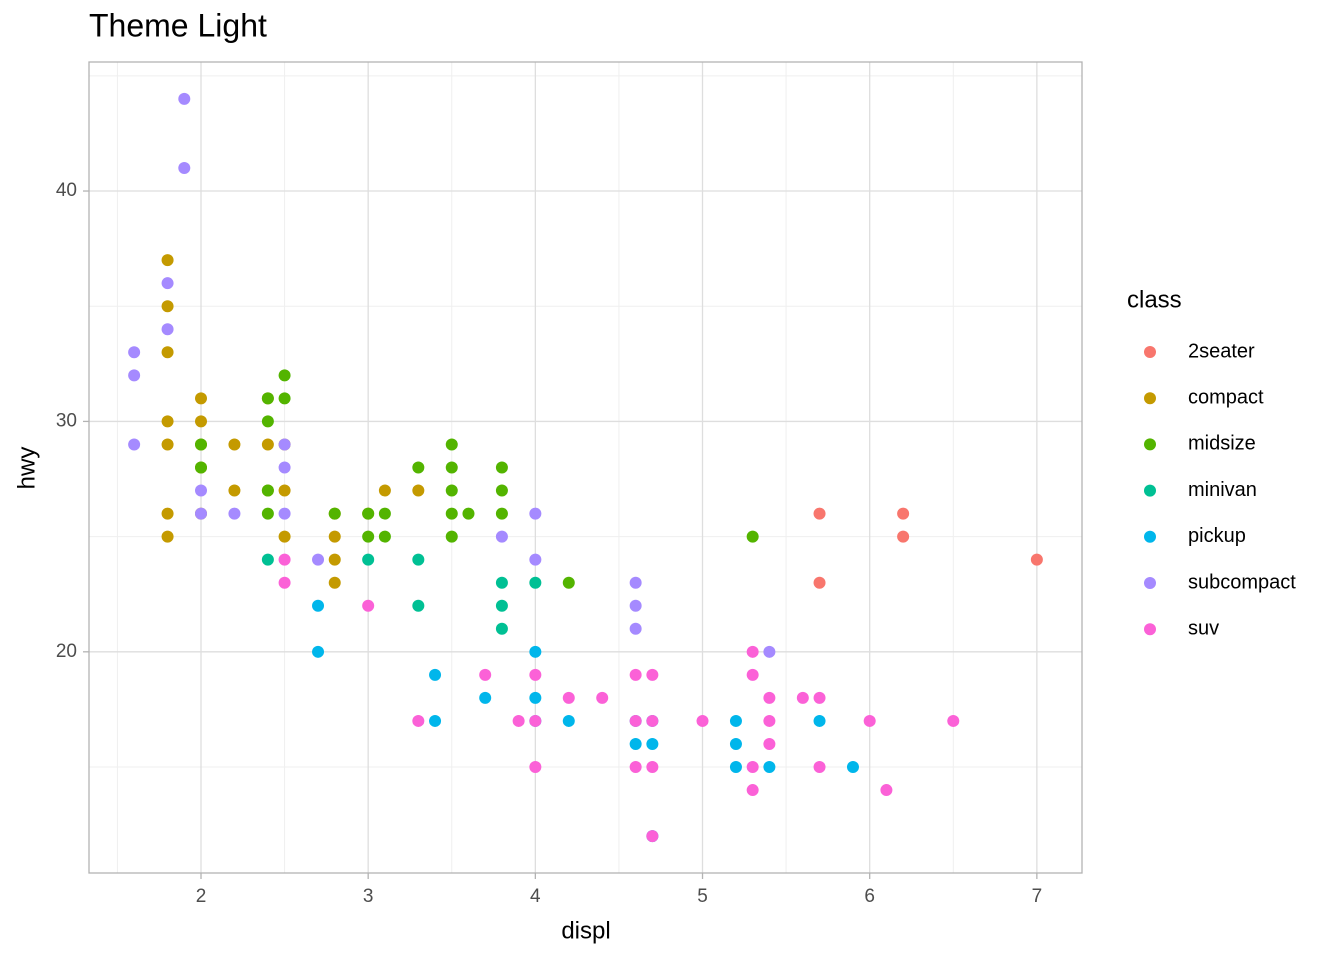  Describe the element at coordinates (1203, 628) in the screenshot. I see `legend-label: suv` at that location.